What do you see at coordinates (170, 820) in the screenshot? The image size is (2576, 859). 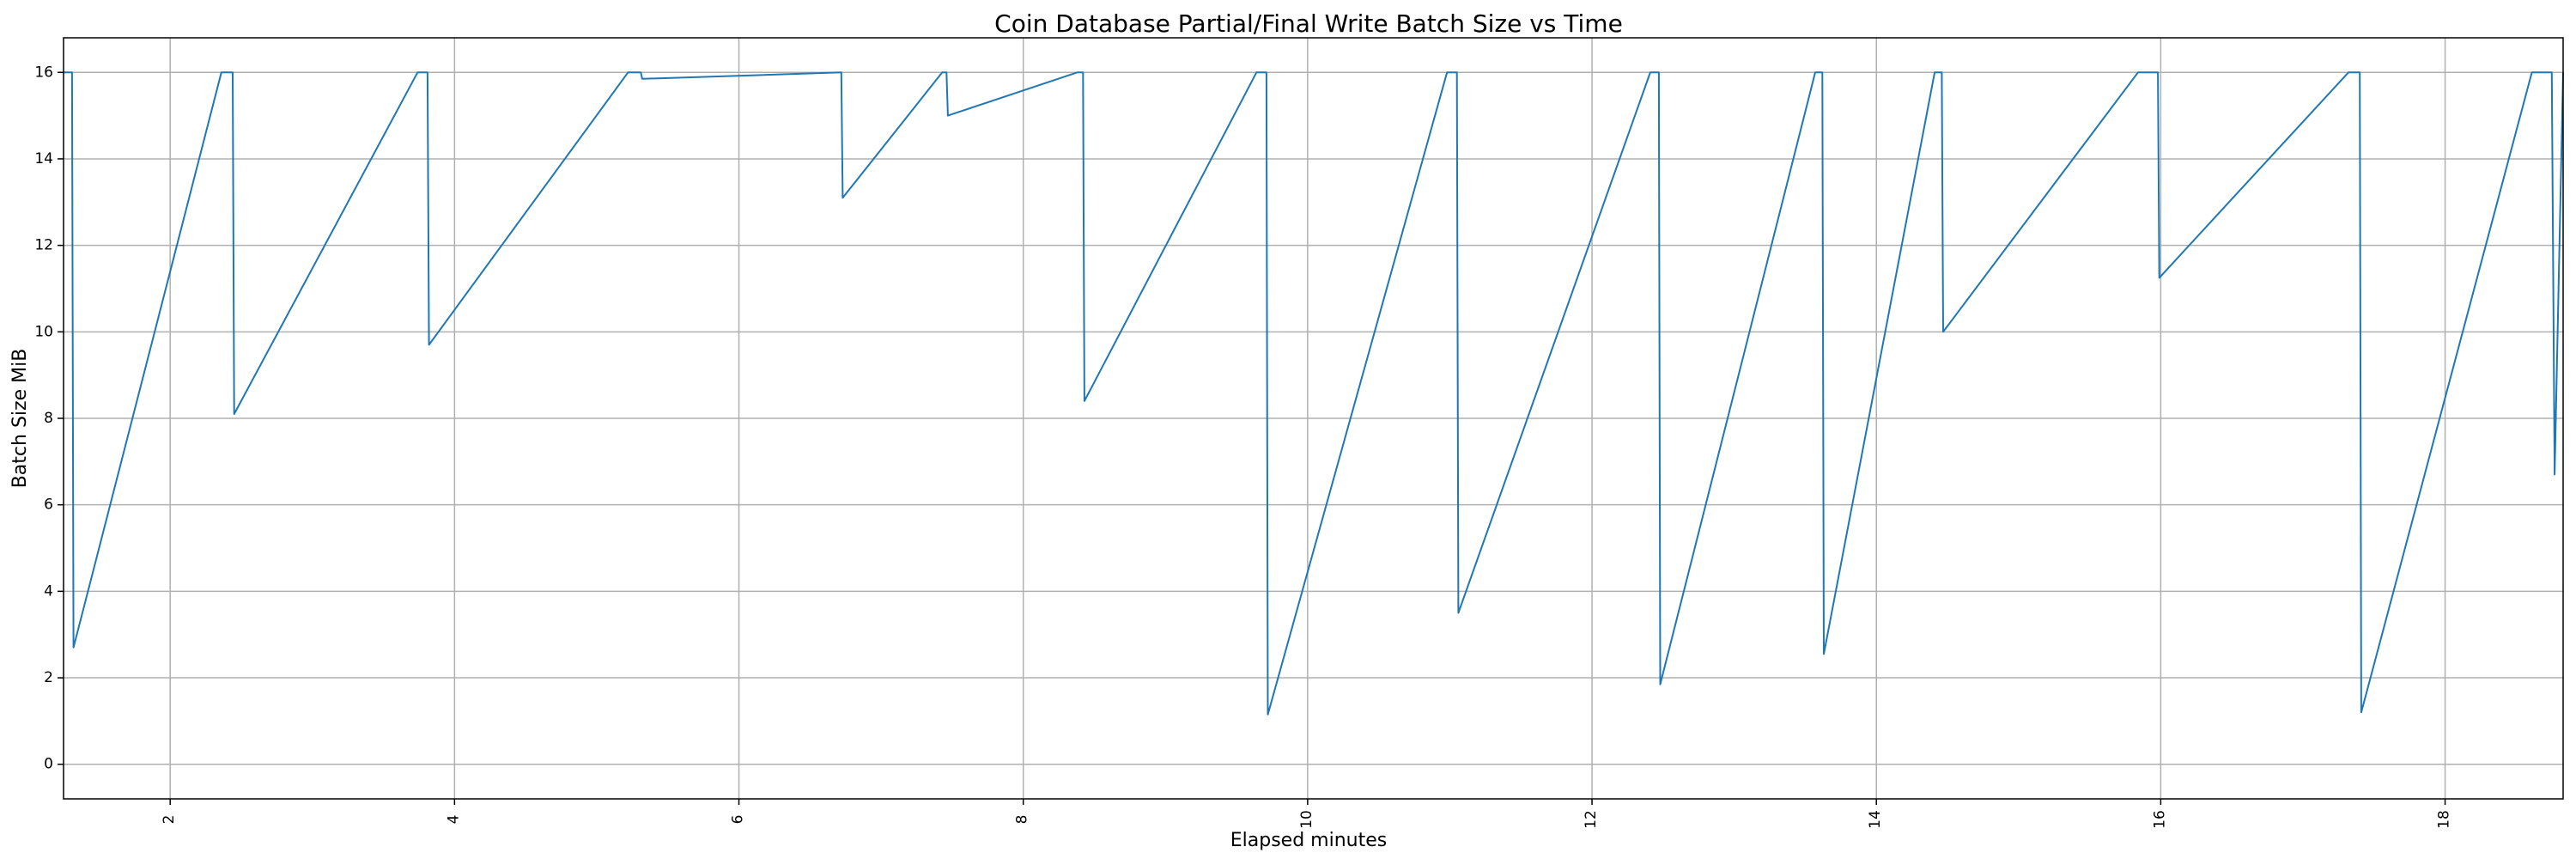 I see `x-tick-label: 2` at bounding box center [170, 820].